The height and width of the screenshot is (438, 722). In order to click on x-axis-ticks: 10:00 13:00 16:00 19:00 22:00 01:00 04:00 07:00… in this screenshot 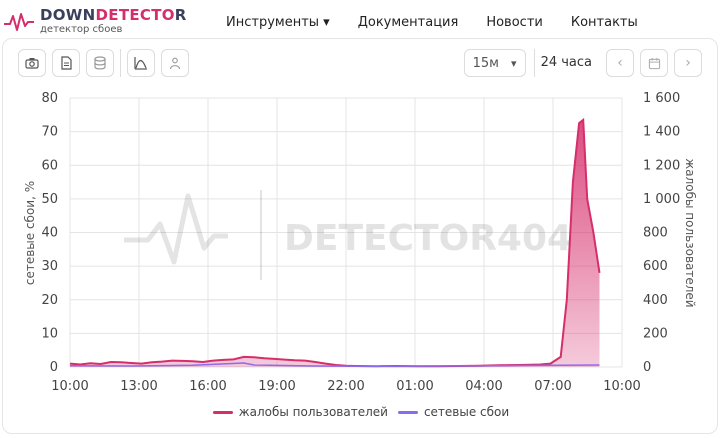, I will do `click(345, 386)`.